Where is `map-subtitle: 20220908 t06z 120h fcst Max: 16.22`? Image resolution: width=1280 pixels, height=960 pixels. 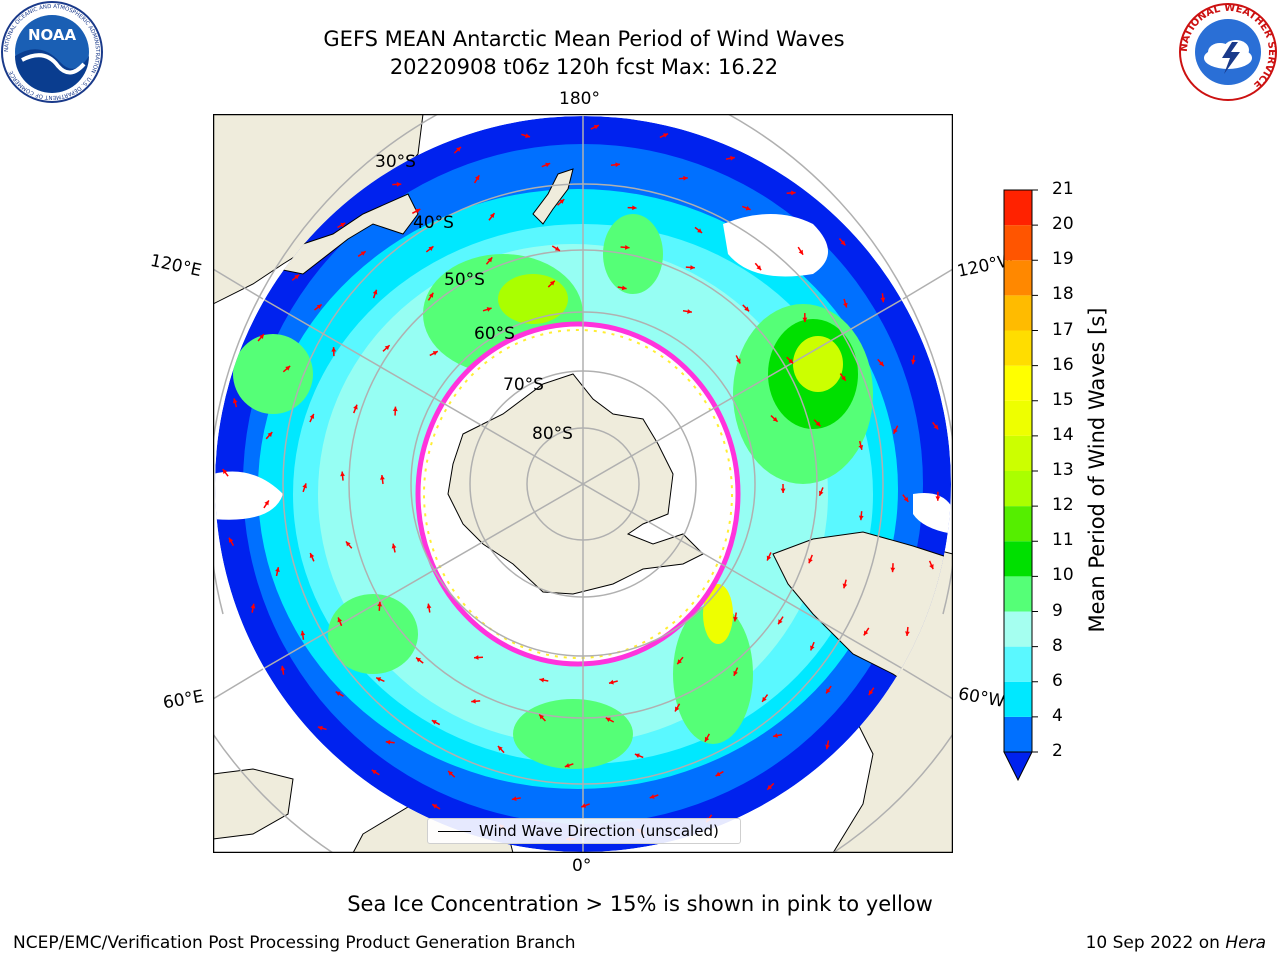 map-subtitle: 20220908 t06z 120h fcst Max: 16.22 is located at coordinates (584, 67).